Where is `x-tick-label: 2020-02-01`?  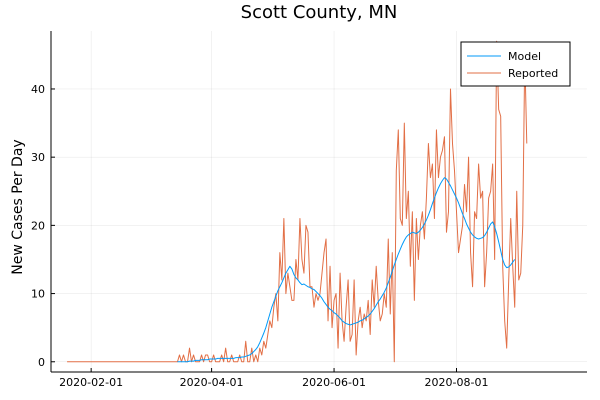 x-tick-label: 2020-02-01 is located at coordinates (91, 382).